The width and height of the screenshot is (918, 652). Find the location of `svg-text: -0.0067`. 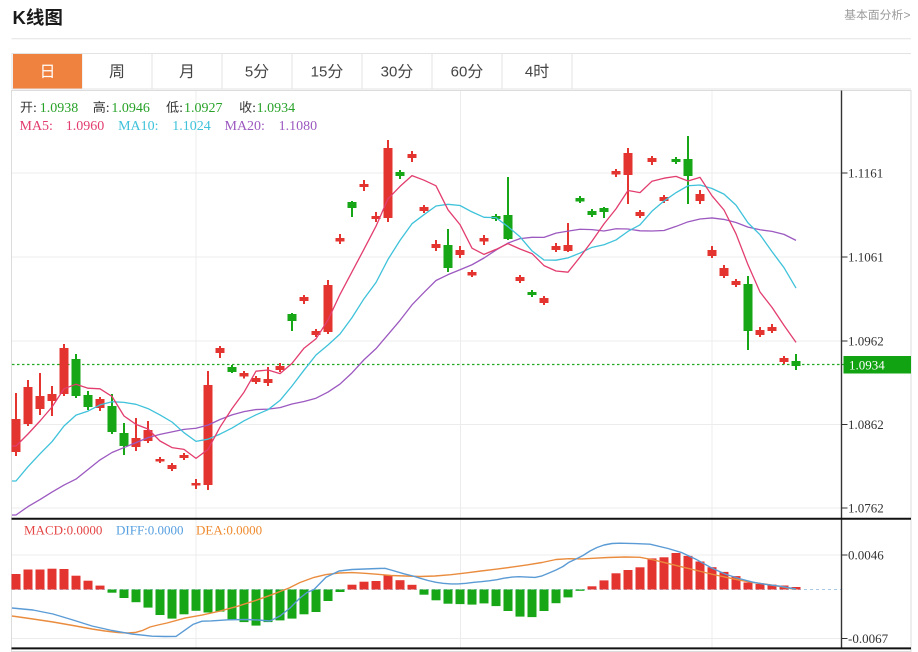

svg-text: -0.0067 is located at coordinates (868, 638).